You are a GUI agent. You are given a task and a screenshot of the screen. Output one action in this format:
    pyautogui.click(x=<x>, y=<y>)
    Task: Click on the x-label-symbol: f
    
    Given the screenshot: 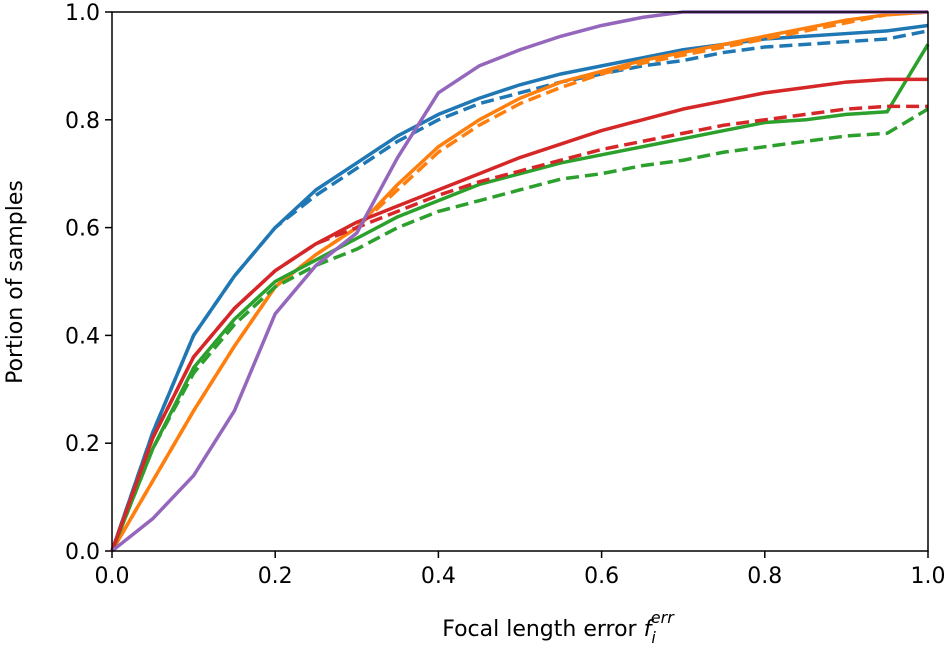 What is the action you would take?
    pyautogui.click(x=649, y=629)
    